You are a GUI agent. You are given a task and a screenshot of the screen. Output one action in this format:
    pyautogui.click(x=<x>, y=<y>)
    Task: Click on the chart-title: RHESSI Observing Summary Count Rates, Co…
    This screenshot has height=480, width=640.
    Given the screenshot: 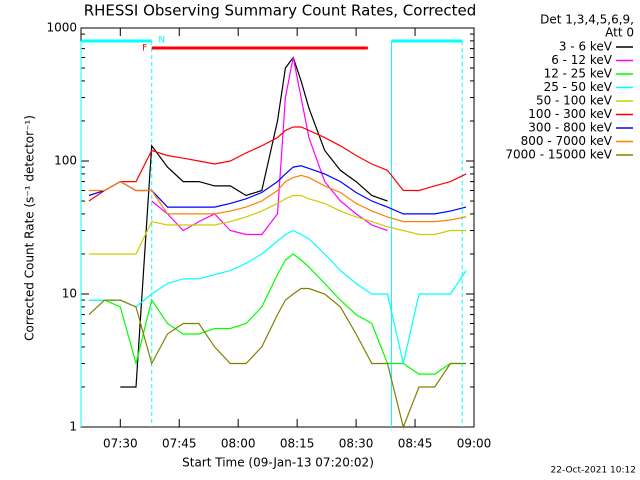 What is the action you would take?
    pyautogui.click(x=280, y=11)
    